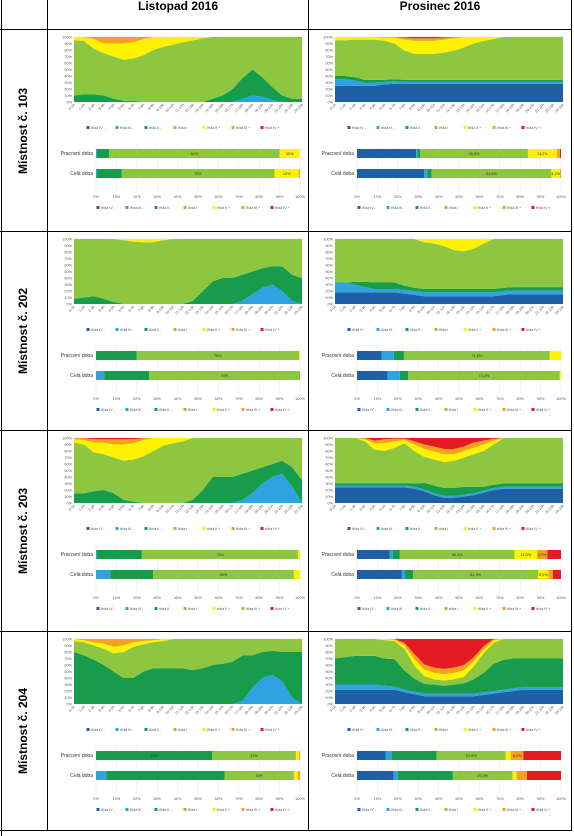 This screenshot has width=574, height=836. Describe the element at coordinates (23, 731) in the screenshot. I see `row-header-204: Místnost č. 204` at that location.